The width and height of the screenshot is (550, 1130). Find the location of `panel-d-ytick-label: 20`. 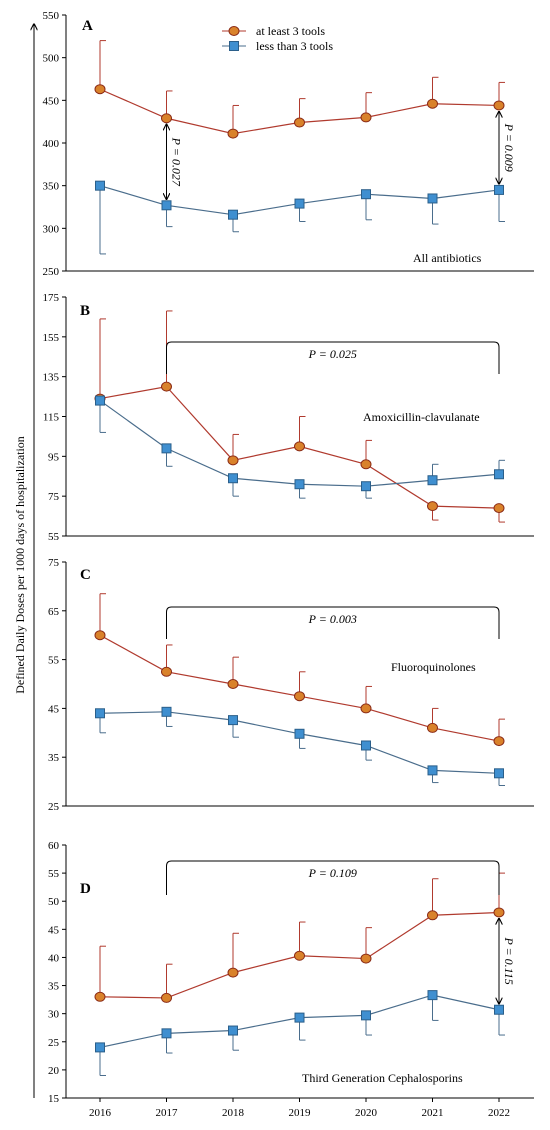

panel-d-ytick-label: 20 is located at coordinates (54, 1071).